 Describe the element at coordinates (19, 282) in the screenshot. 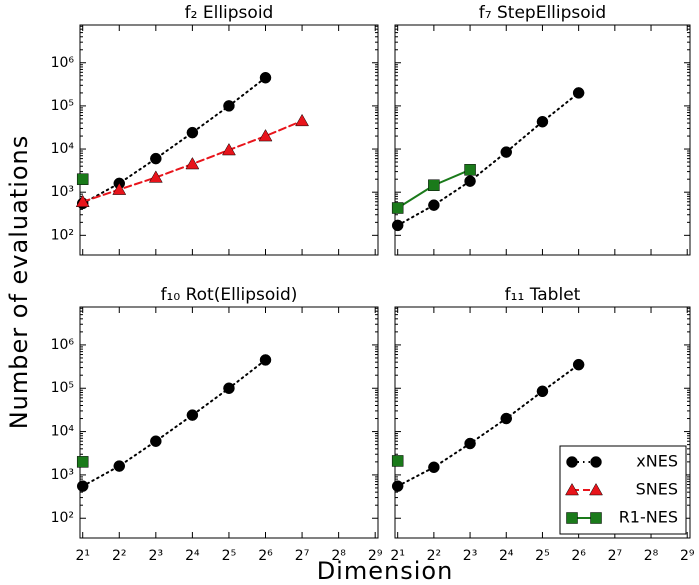

I see `y-axis-label: Number of evaluations` at that location.